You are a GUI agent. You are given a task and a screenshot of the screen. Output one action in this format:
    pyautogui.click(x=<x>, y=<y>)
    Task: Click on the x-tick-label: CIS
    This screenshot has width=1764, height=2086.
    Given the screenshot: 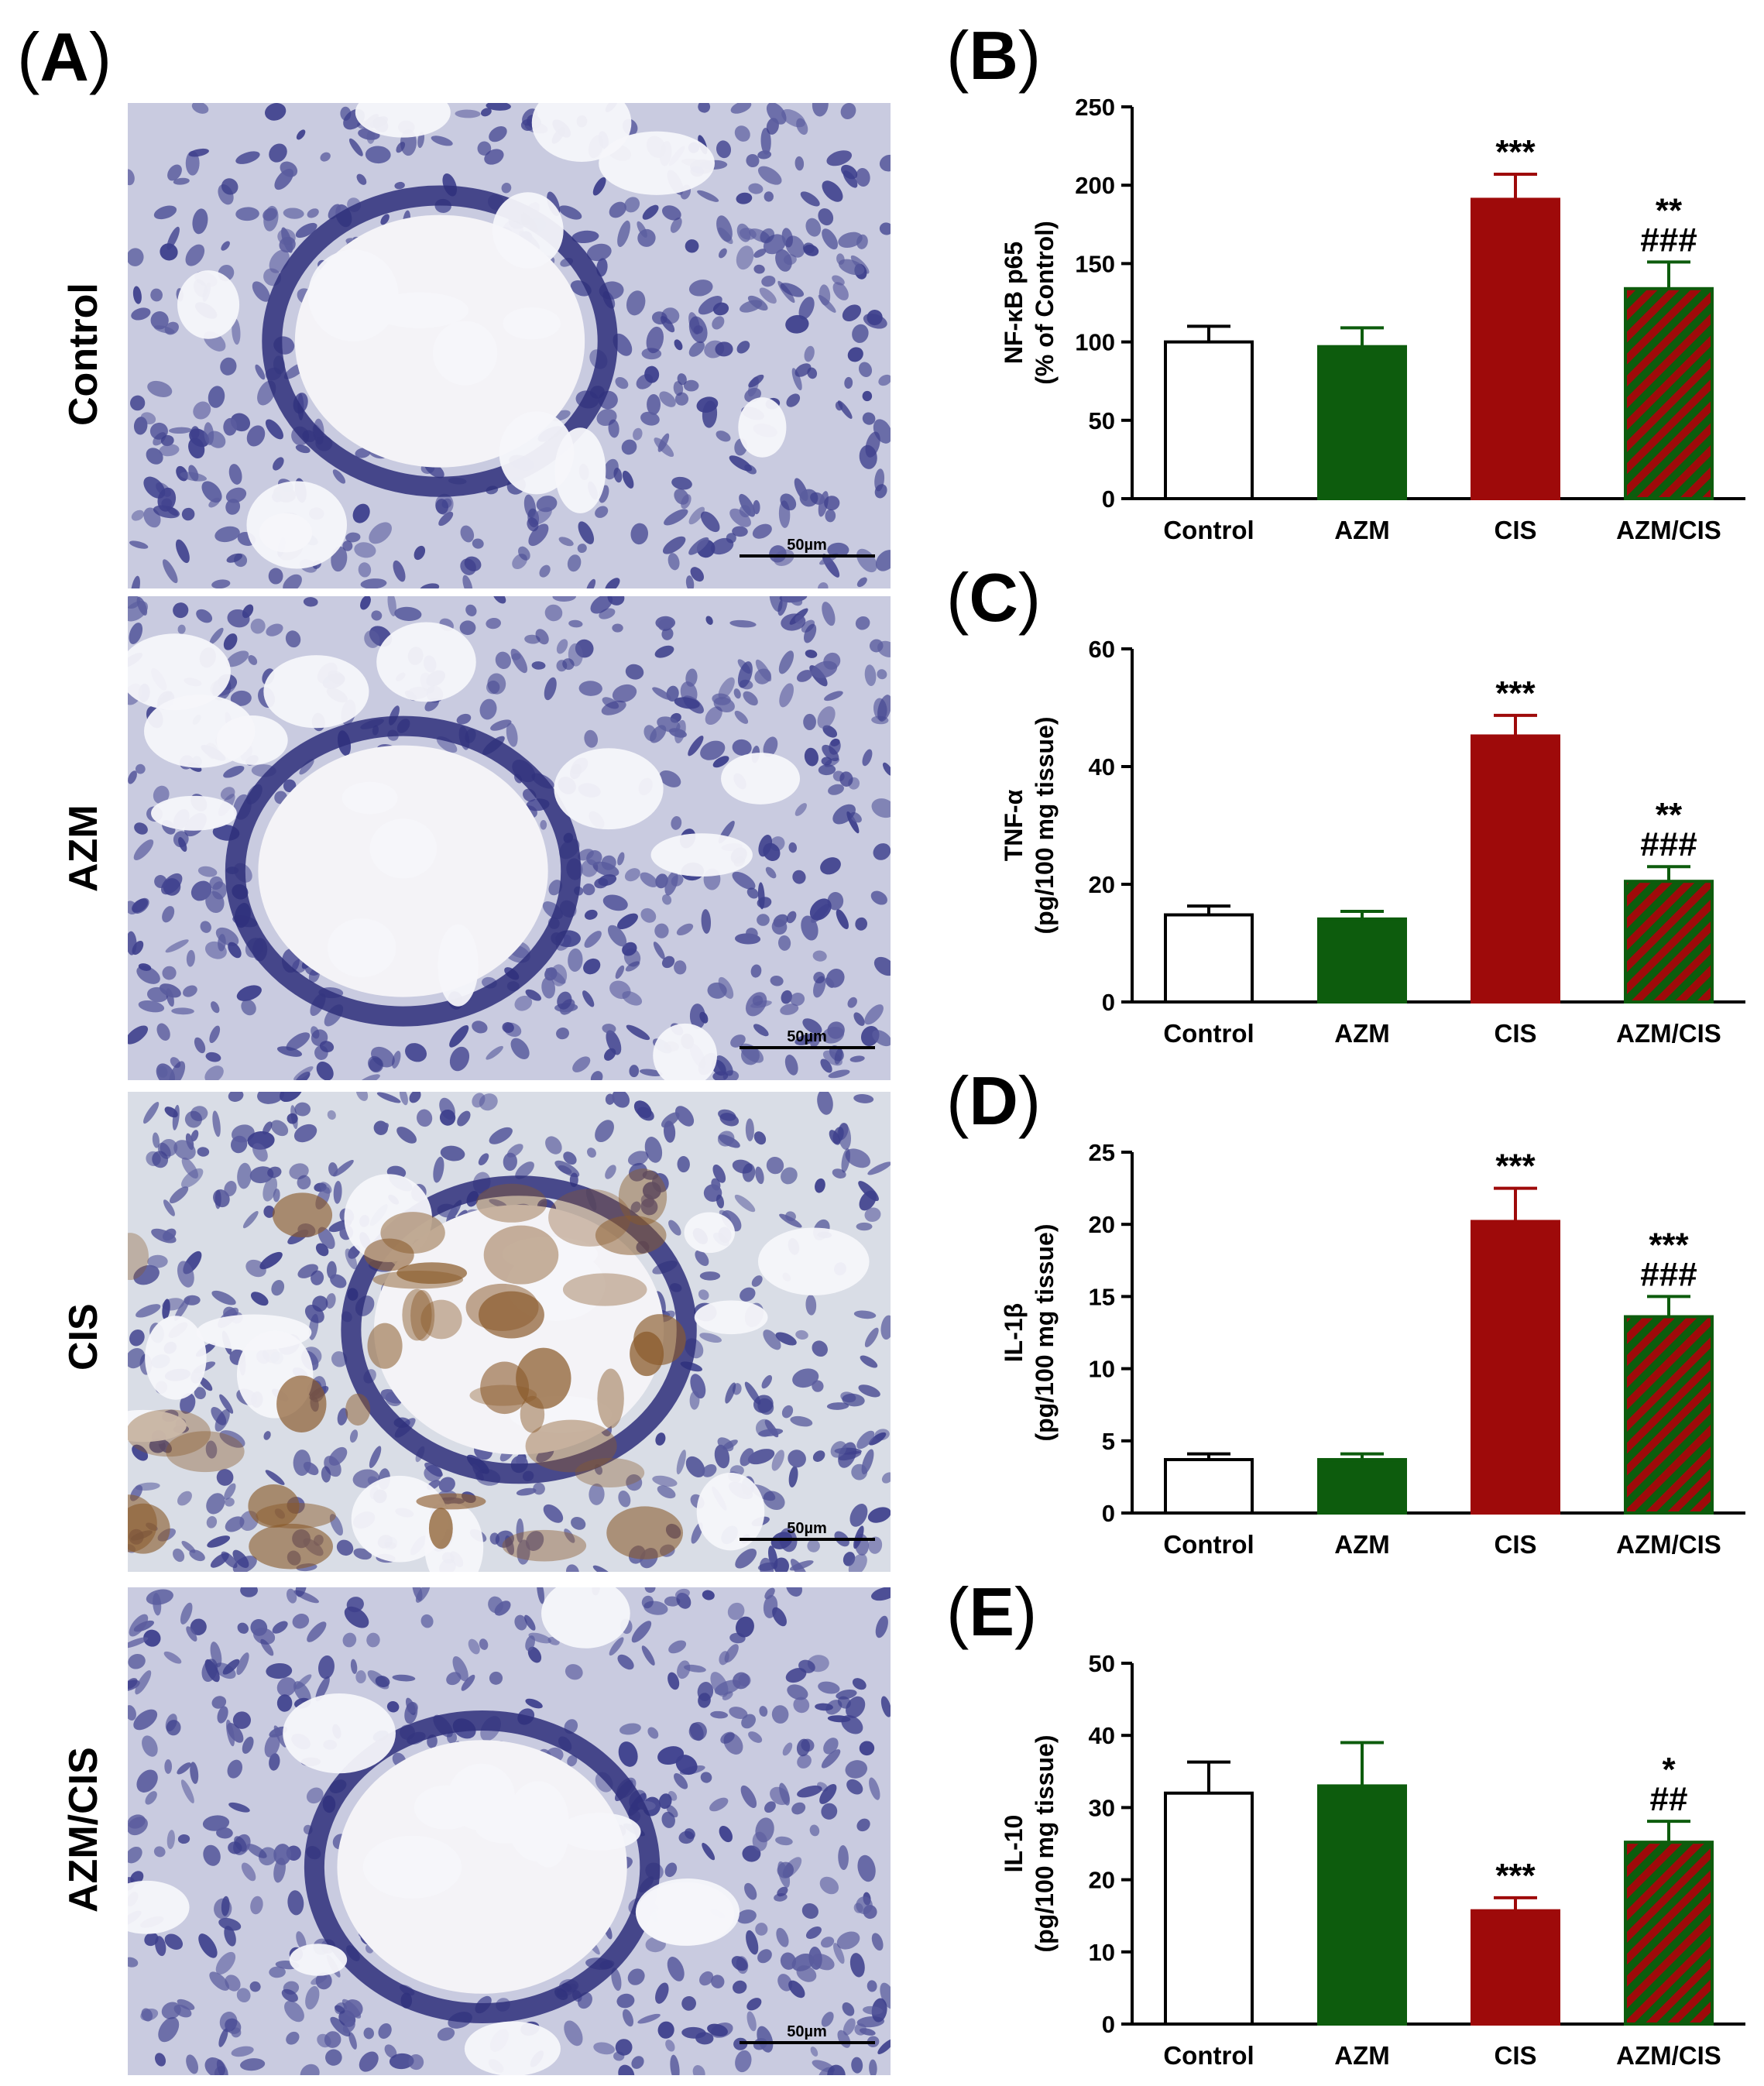 What is the action you would take?
    pyautogui.click(x=1515, y=530)
    